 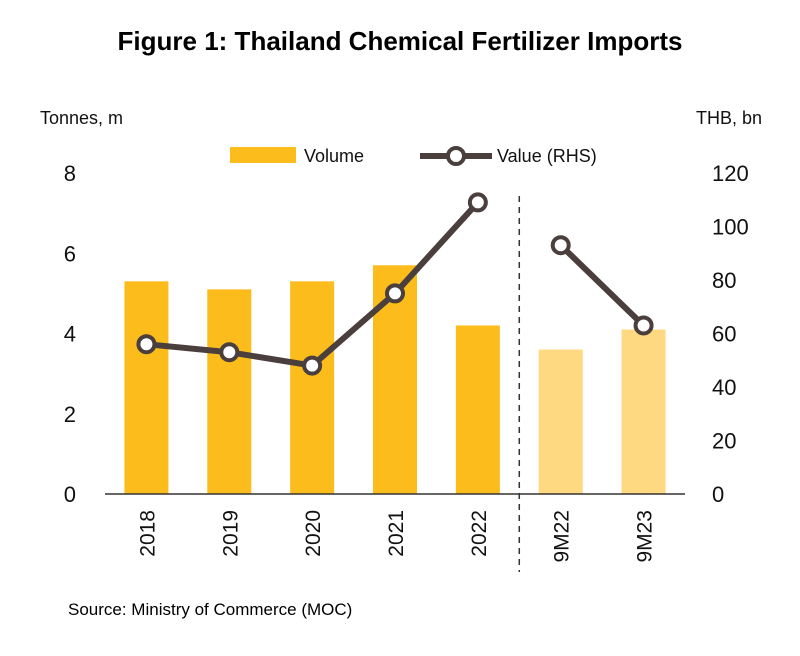 I want to click on right-tick-label: 120, so click(x=730, y=173).